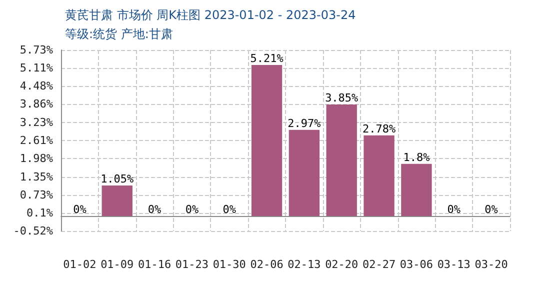 This screenshot has width=560, height=300. Describe the element at coordinates (119, 34) in the screenshot. I see `chart-subtitle: 等级:统货 产地:甘肃` at that location.